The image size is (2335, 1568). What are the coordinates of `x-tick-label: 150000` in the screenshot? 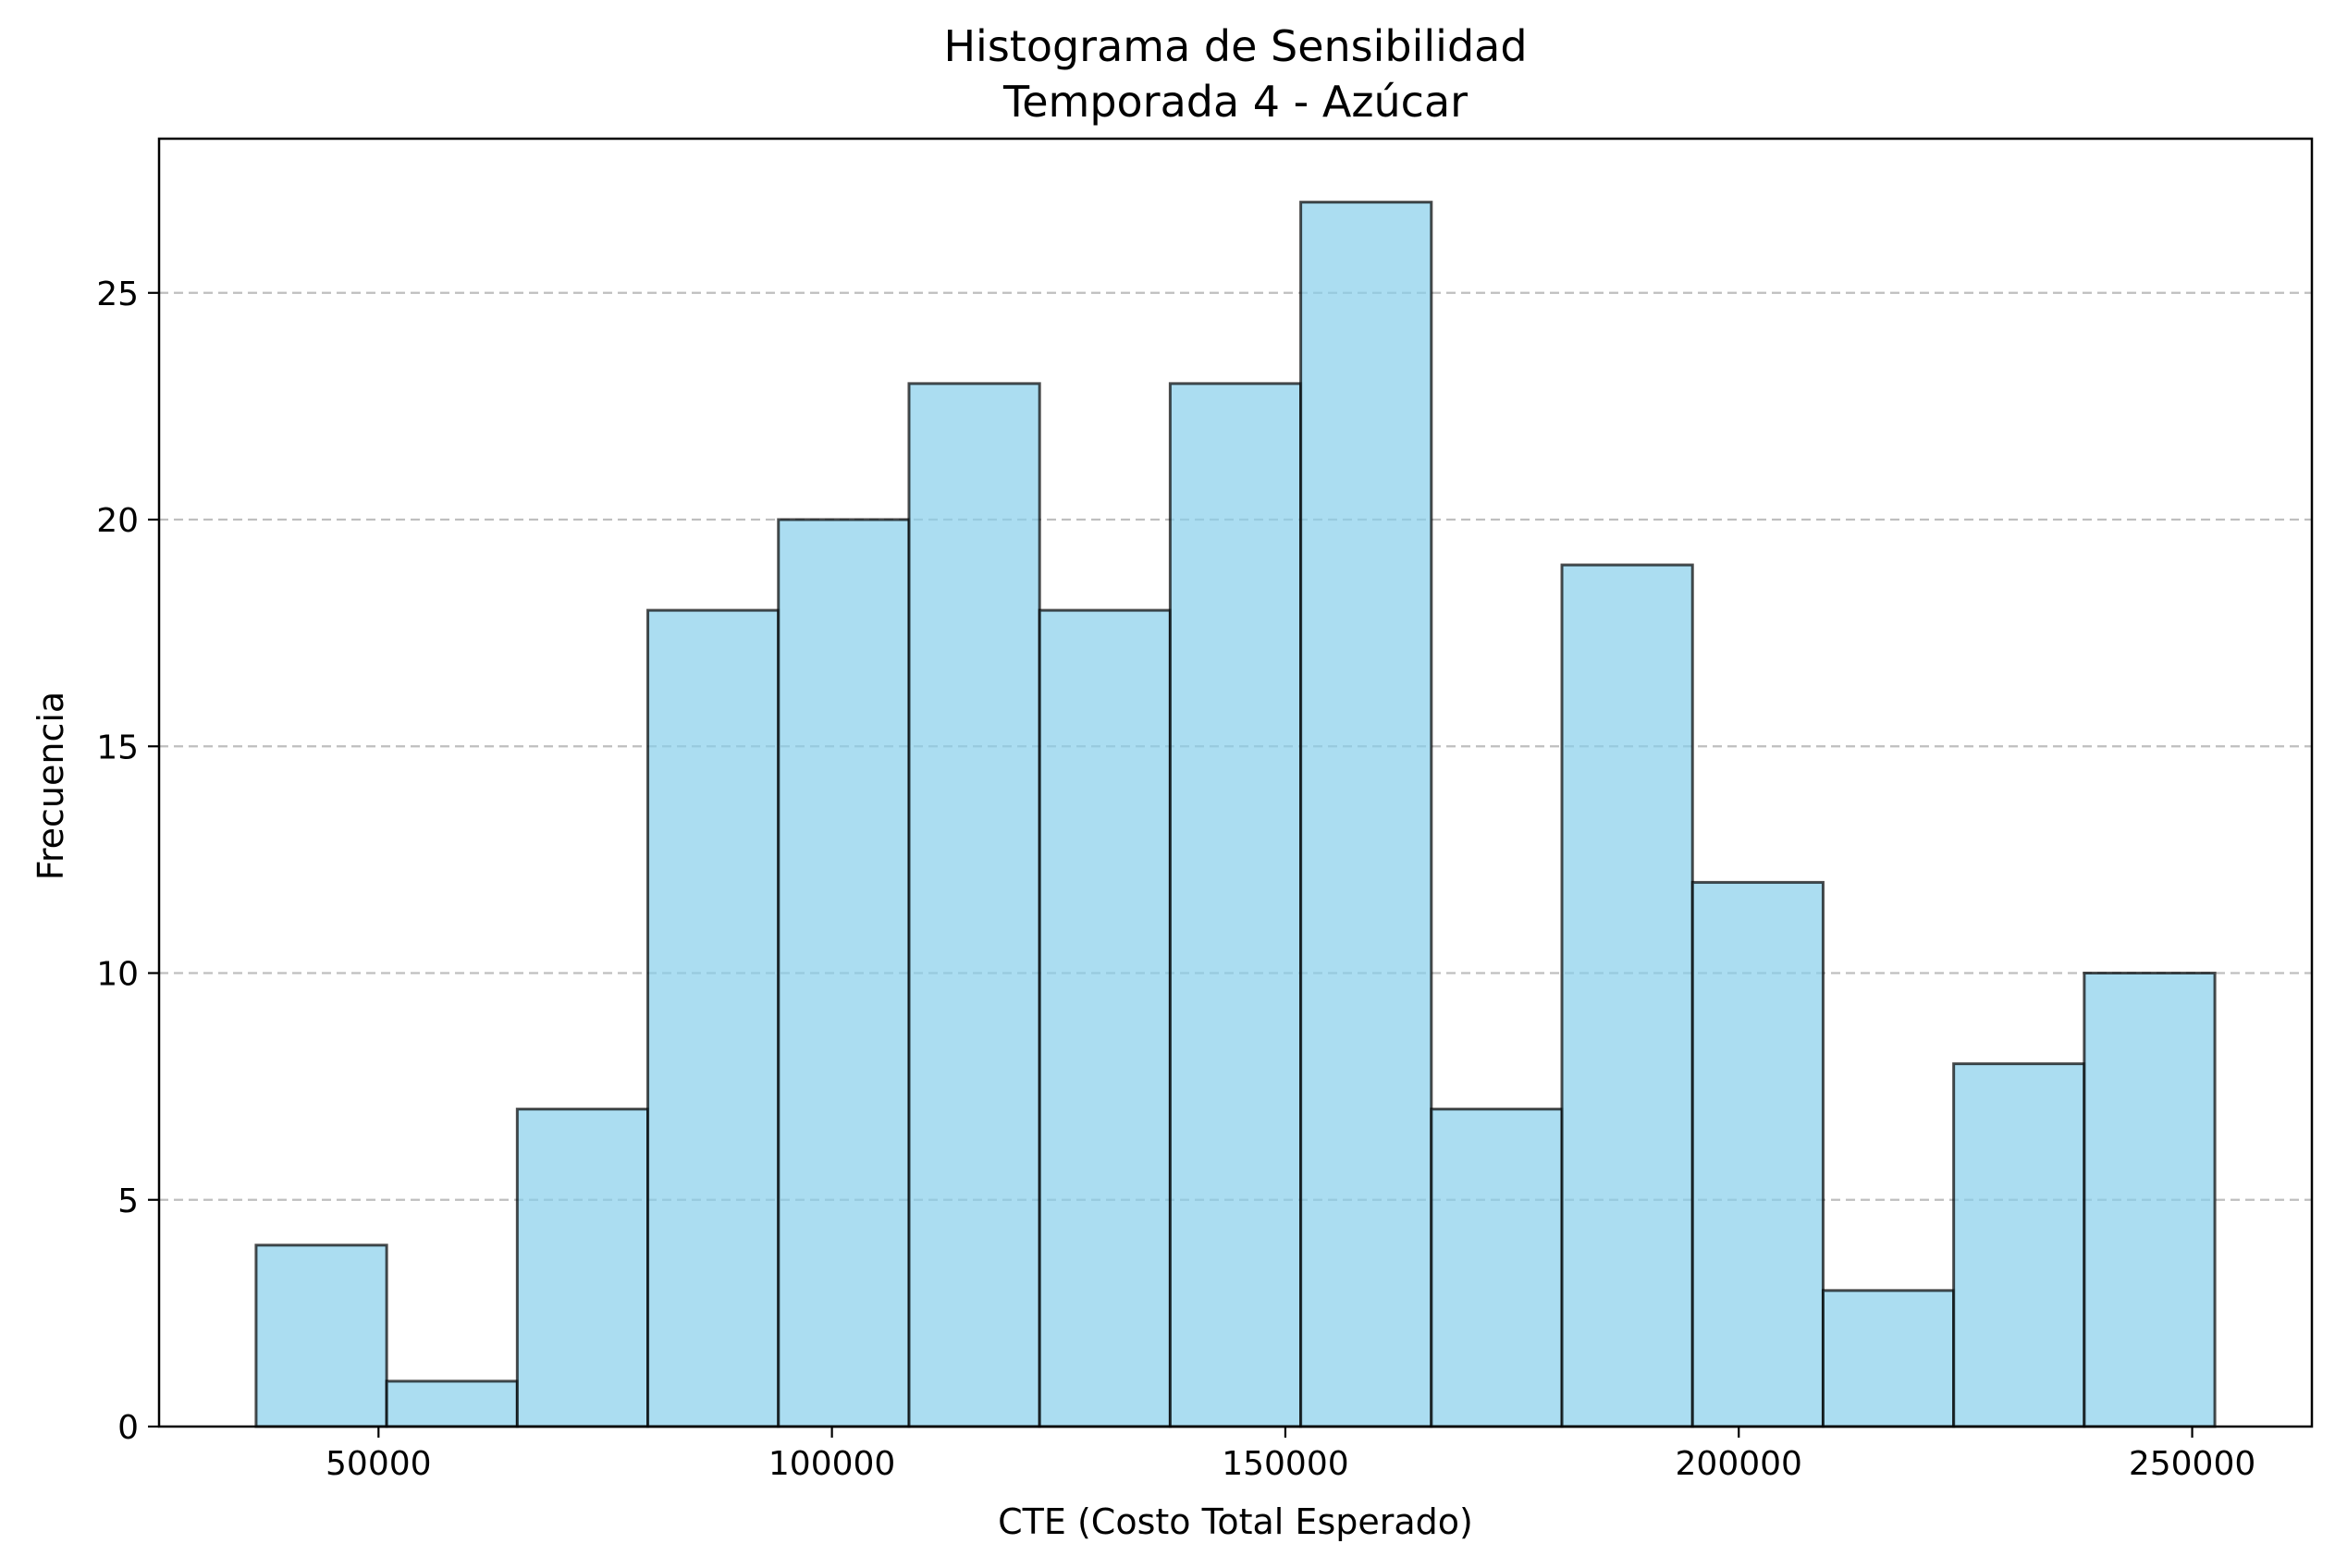 It's located at (1285, 1464).